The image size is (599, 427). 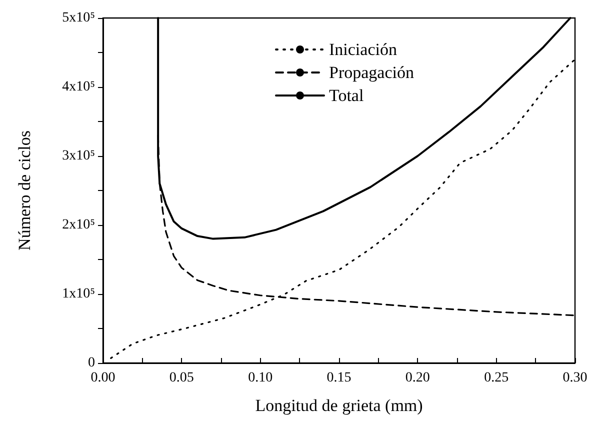 I want to click on y-tick-label: 4x10⁵, so click(x=79, y=87).